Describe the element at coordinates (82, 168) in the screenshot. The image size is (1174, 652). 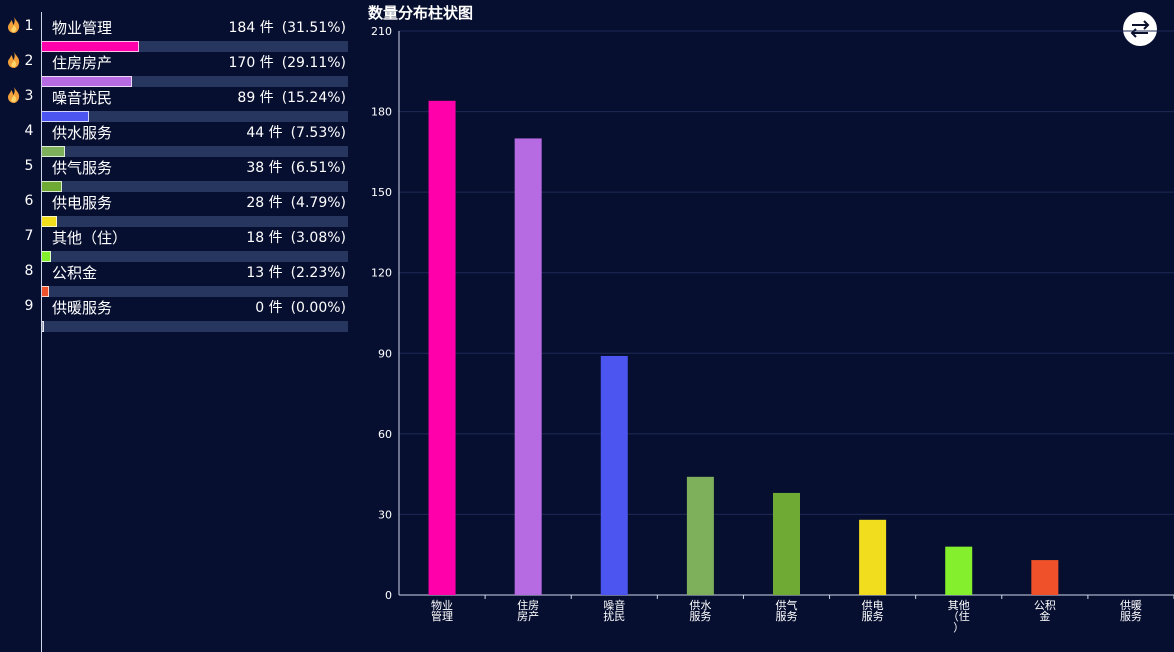
I see `ranking-item-name: 供气服务` at that location.